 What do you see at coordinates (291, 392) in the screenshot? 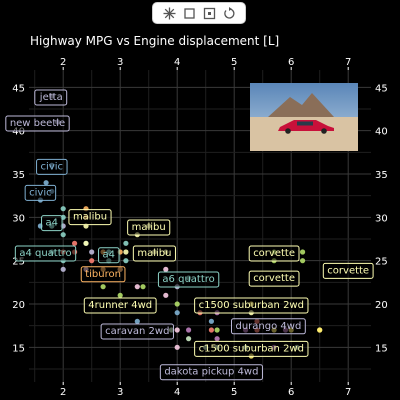
I see `x-tick-label-bottom: 6` at bounding box center [291, 392].